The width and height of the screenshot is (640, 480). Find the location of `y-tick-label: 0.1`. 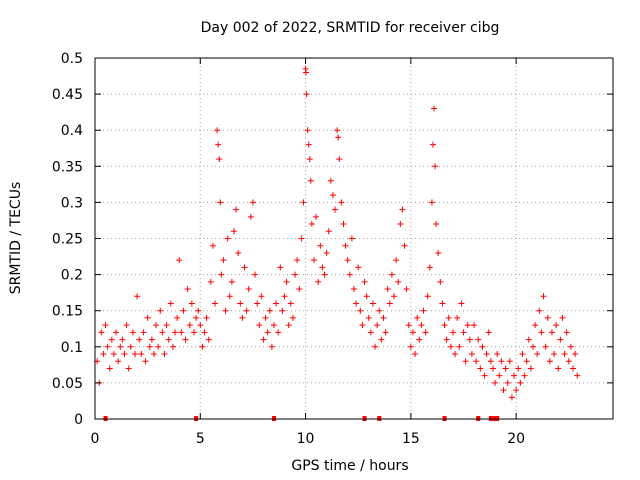

y-tick-label: 0.1 is located at coordinates (72, 348).